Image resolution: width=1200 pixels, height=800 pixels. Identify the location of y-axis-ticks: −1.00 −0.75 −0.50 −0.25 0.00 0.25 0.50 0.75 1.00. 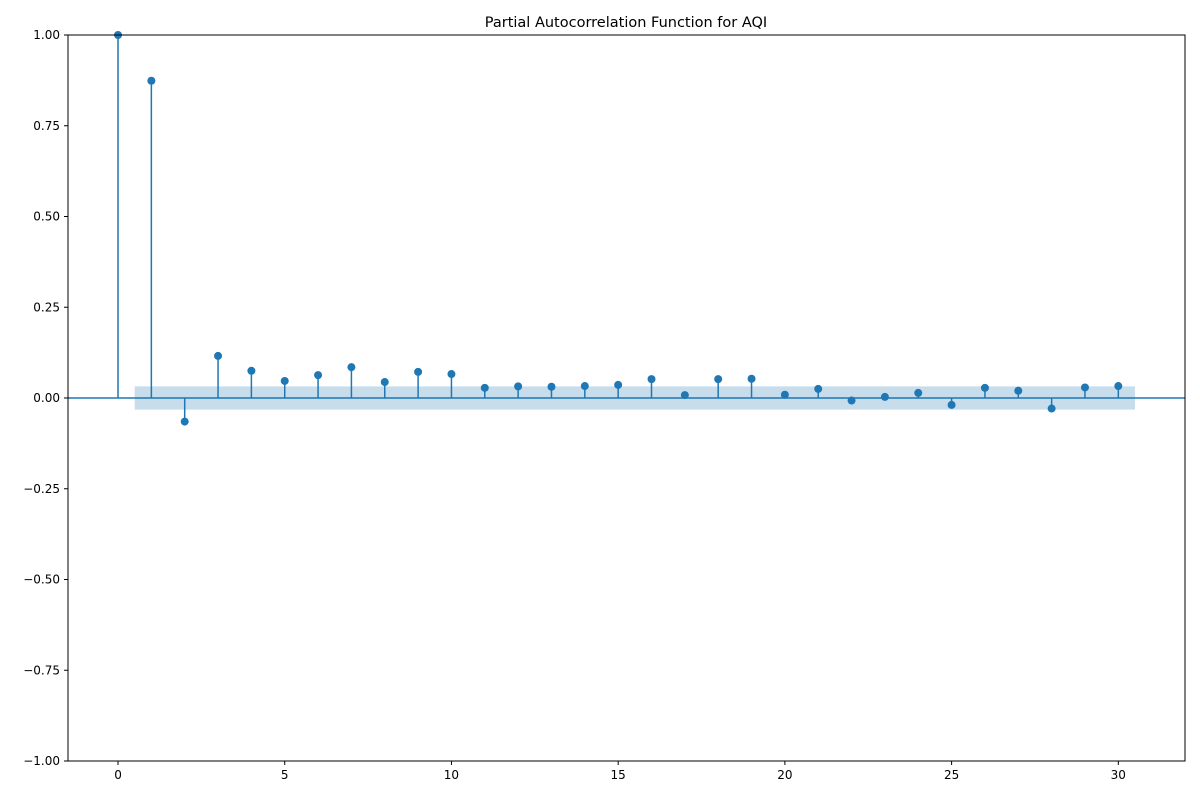
(45, 398).